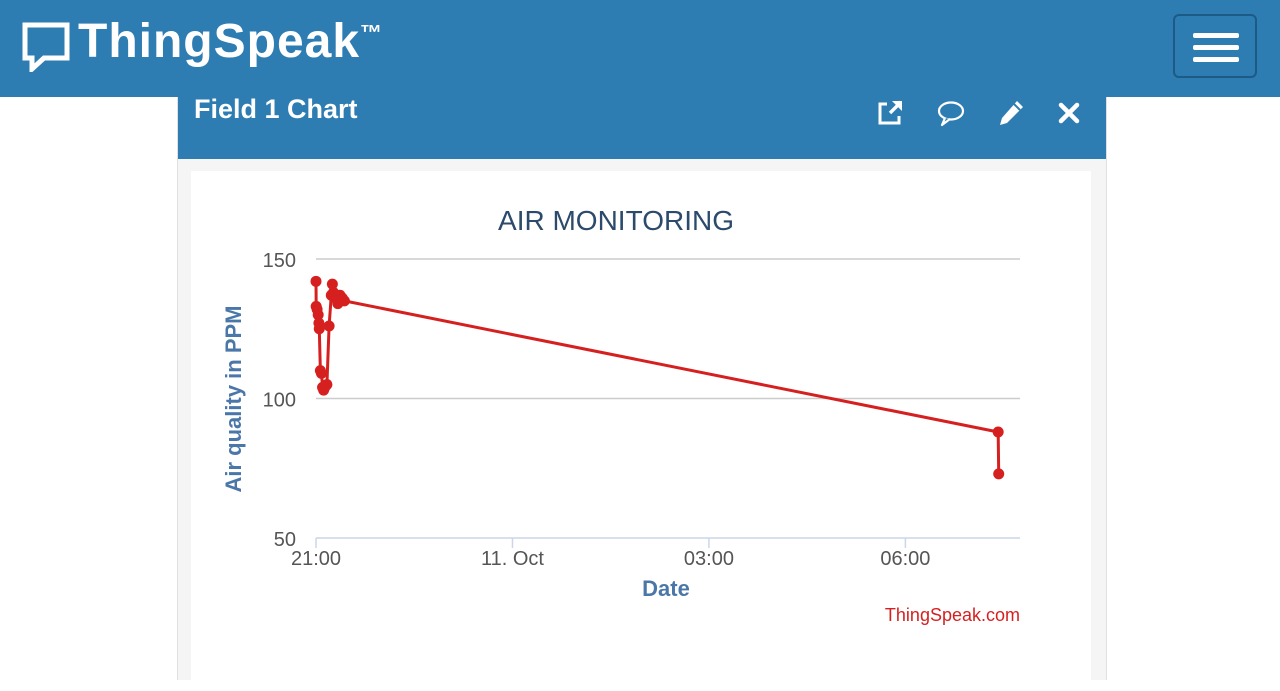  I want to click on panel-title: Field 1 Chart, so click(276, 109).